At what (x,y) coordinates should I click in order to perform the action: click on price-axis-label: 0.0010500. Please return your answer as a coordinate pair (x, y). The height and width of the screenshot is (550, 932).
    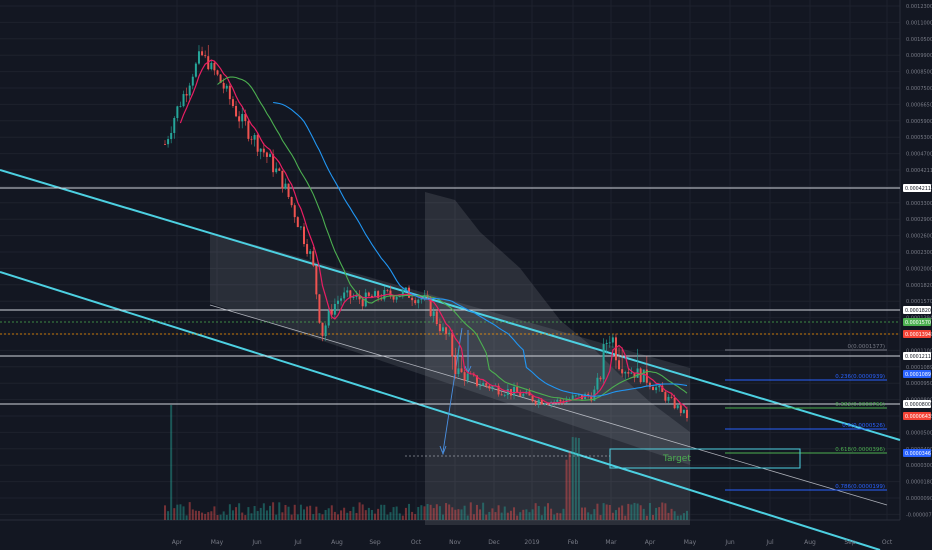
    Looking at the image, I should click on (919, 40).